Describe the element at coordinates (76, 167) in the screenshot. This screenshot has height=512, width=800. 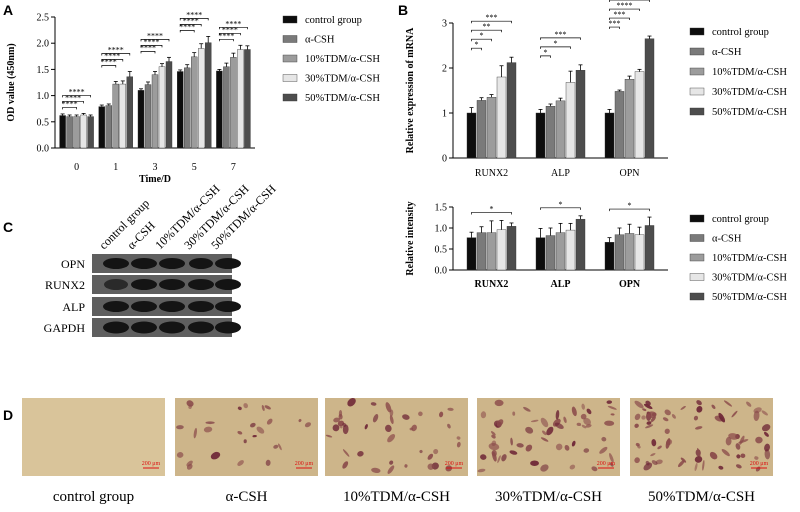
I see `x-tick-label: 0` at that location.